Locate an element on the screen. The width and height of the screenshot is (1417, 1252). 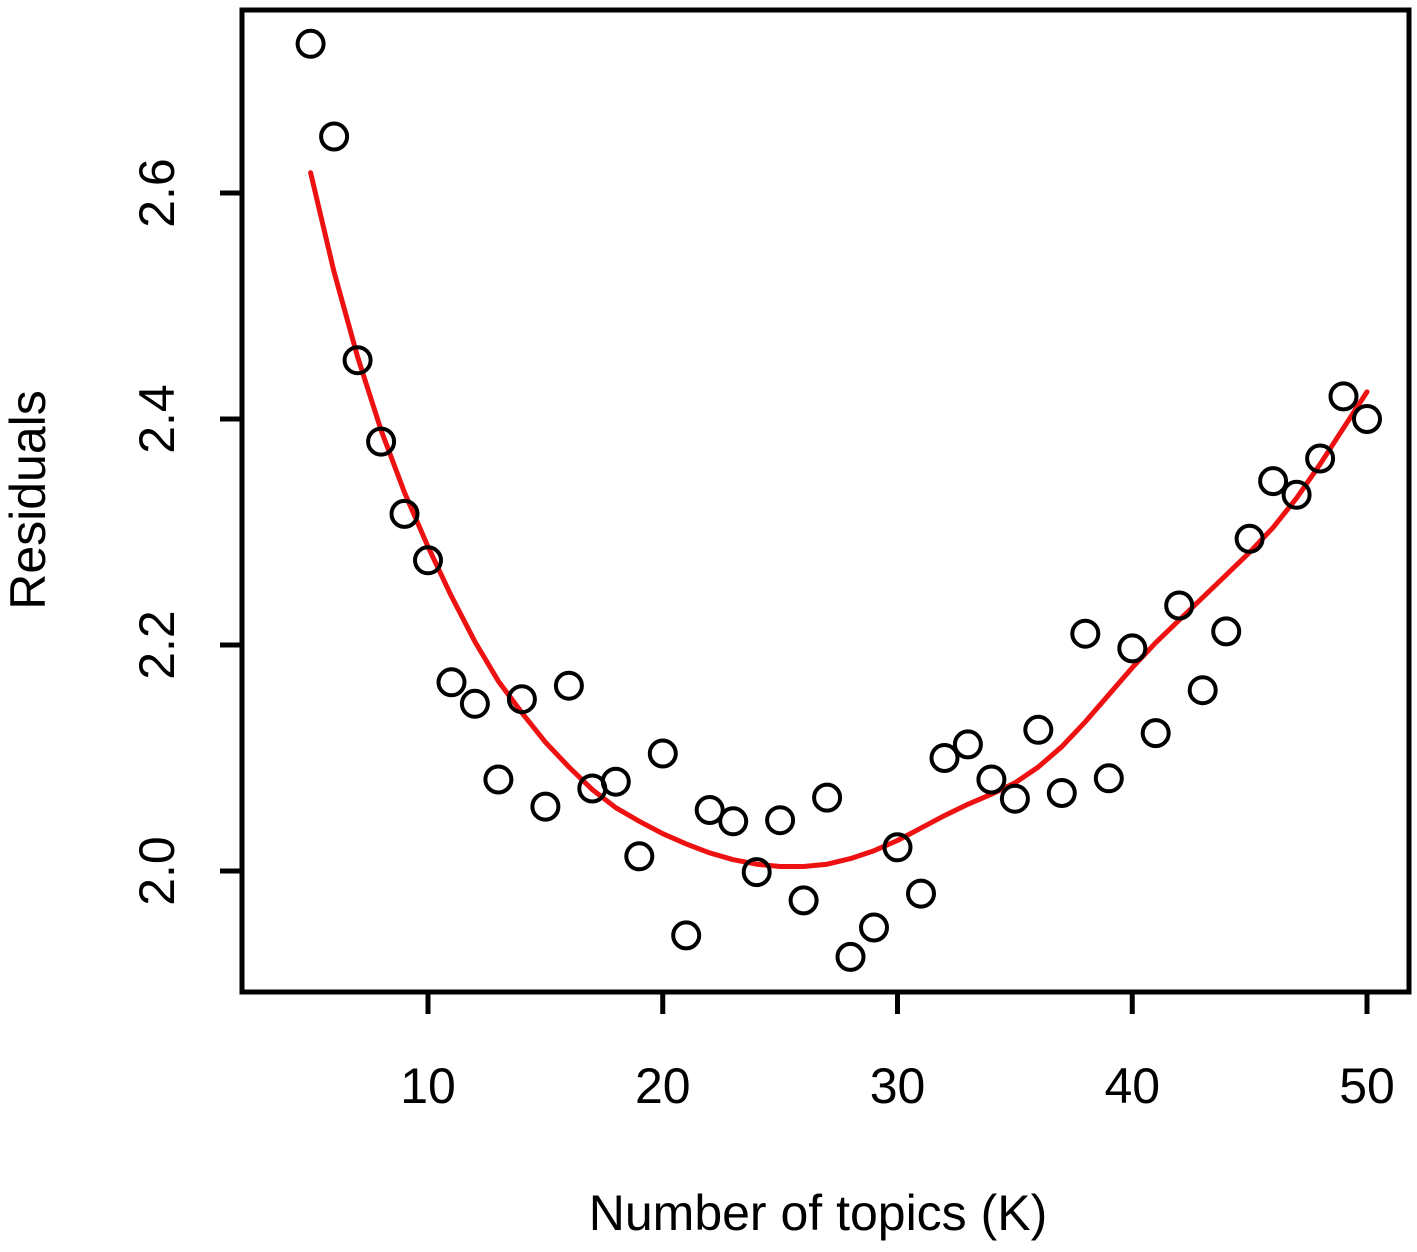
y-axis-ticks: 2.0 2.2 2.4 2.6 is located at coordinates (185, 532).